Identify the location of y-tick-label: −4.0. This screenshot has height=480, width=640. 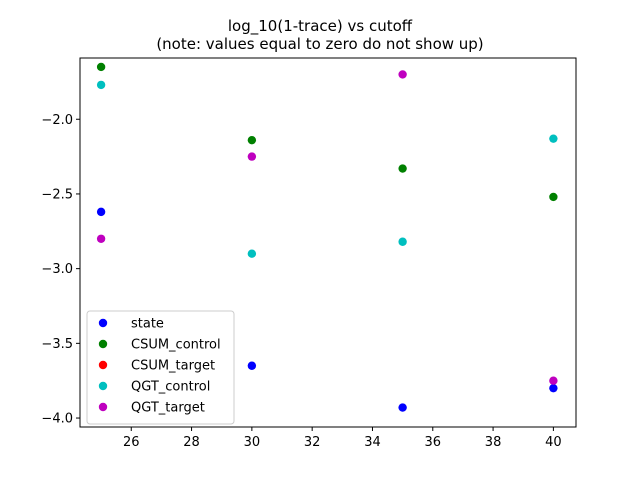
(57, 419).